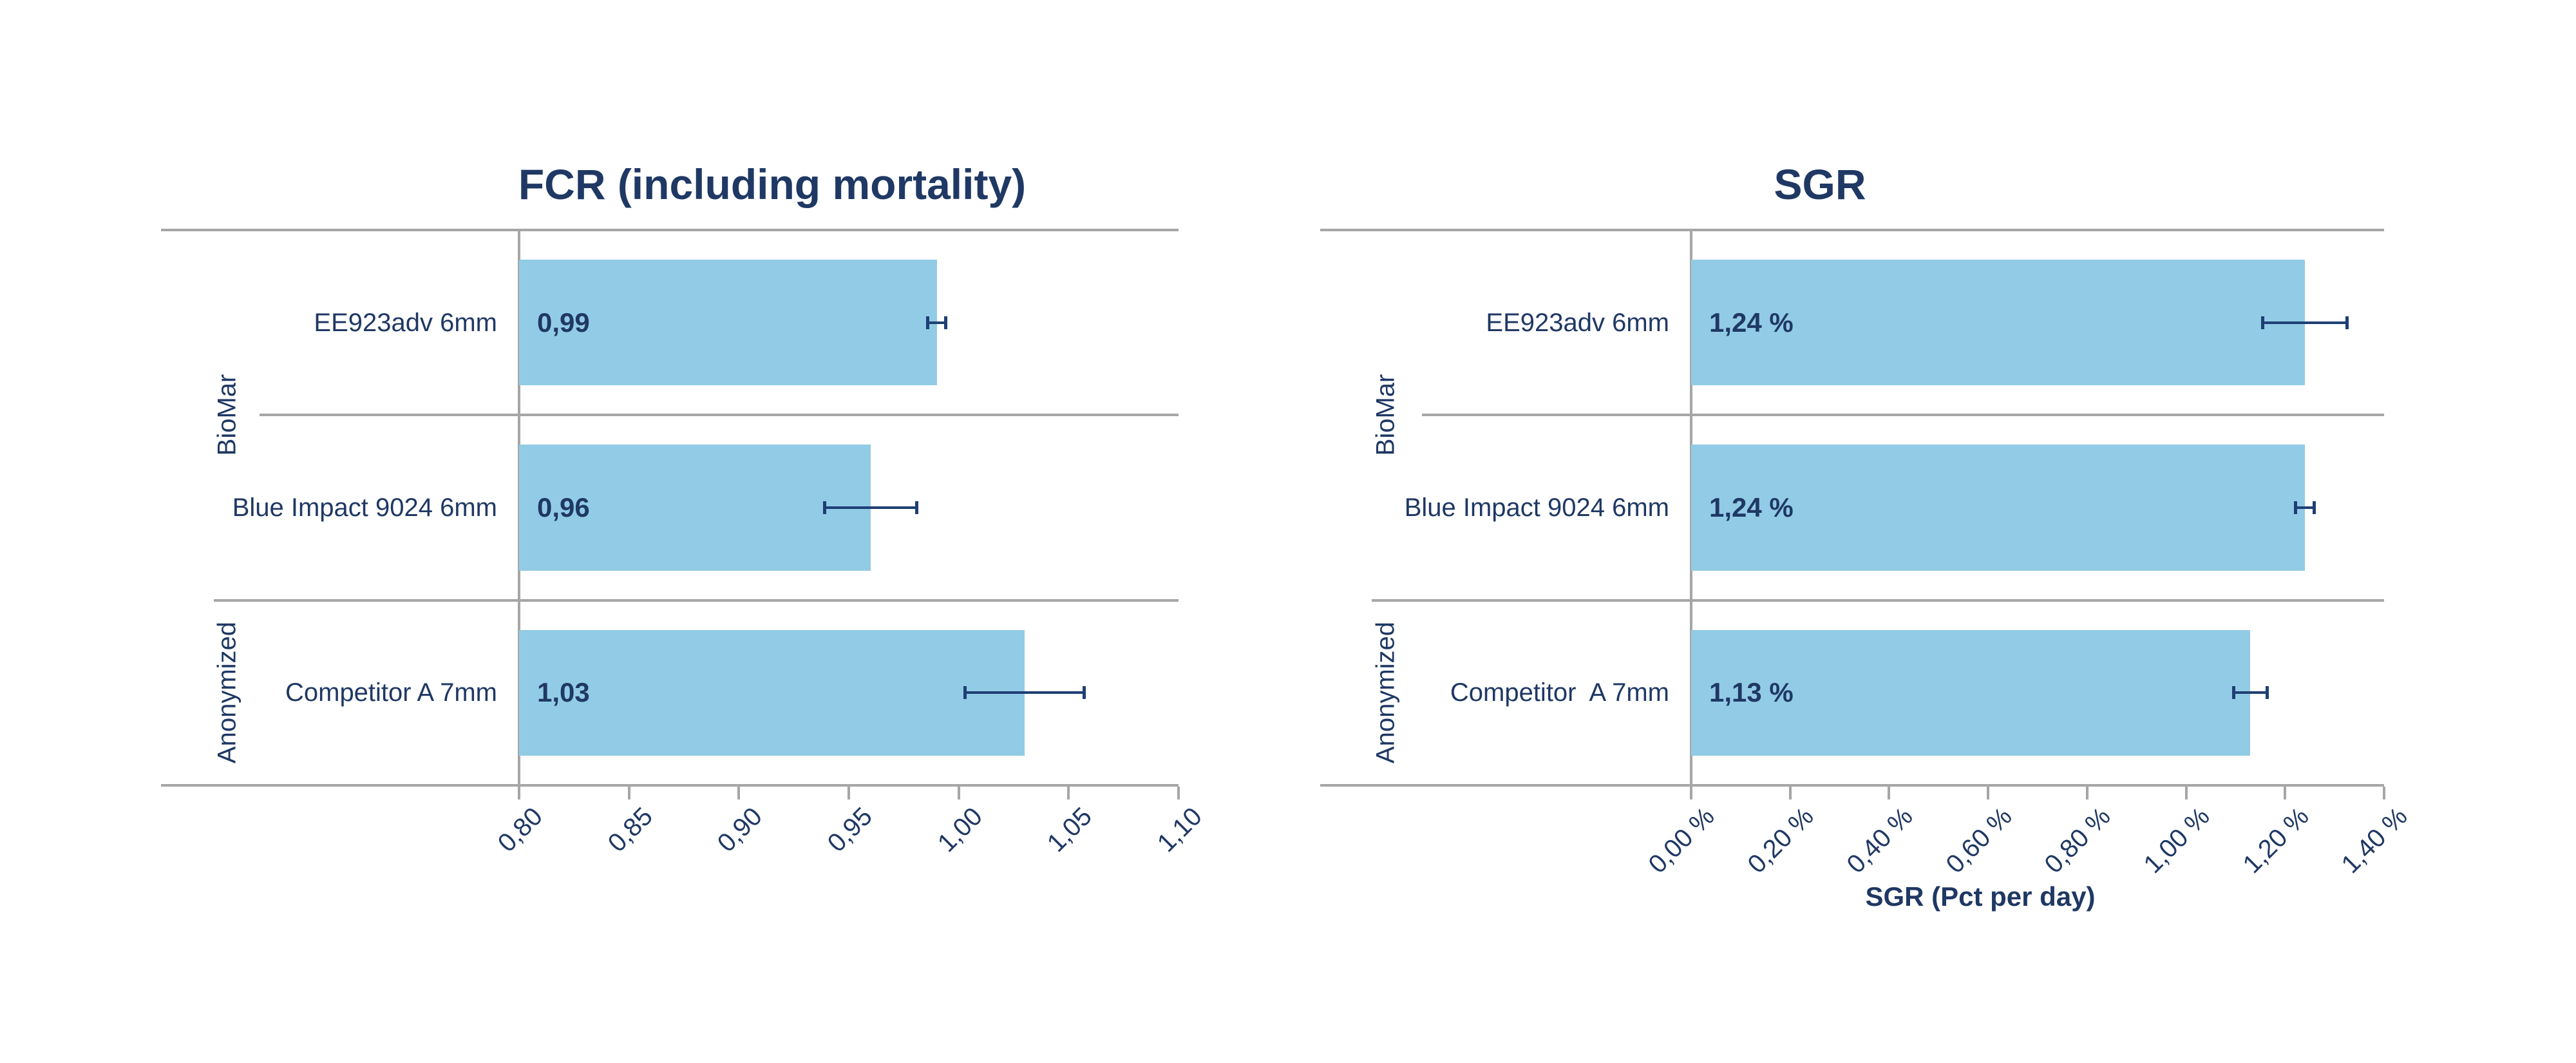  What do you see at coordinates (1385, 415) in the screenshot?
I see `group-label: BioMar` at bounding box center [1385, 415].